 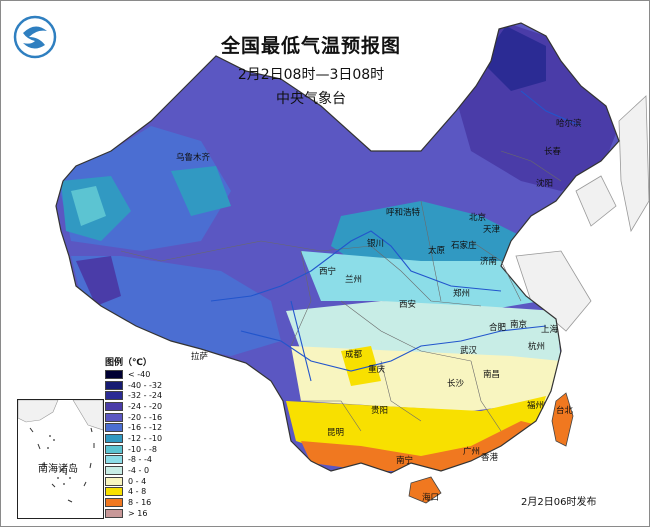 I want to click on city-label: 海口, so click(x=431, y=498).